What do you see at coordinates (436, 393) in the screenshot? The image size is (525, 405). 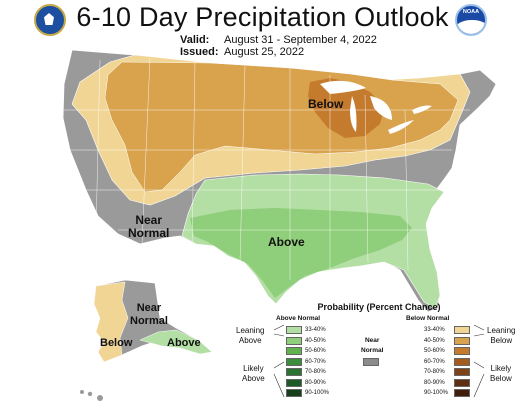 I see `legend-below-bin-label: 90-100%` at bounding box center [436, 393].